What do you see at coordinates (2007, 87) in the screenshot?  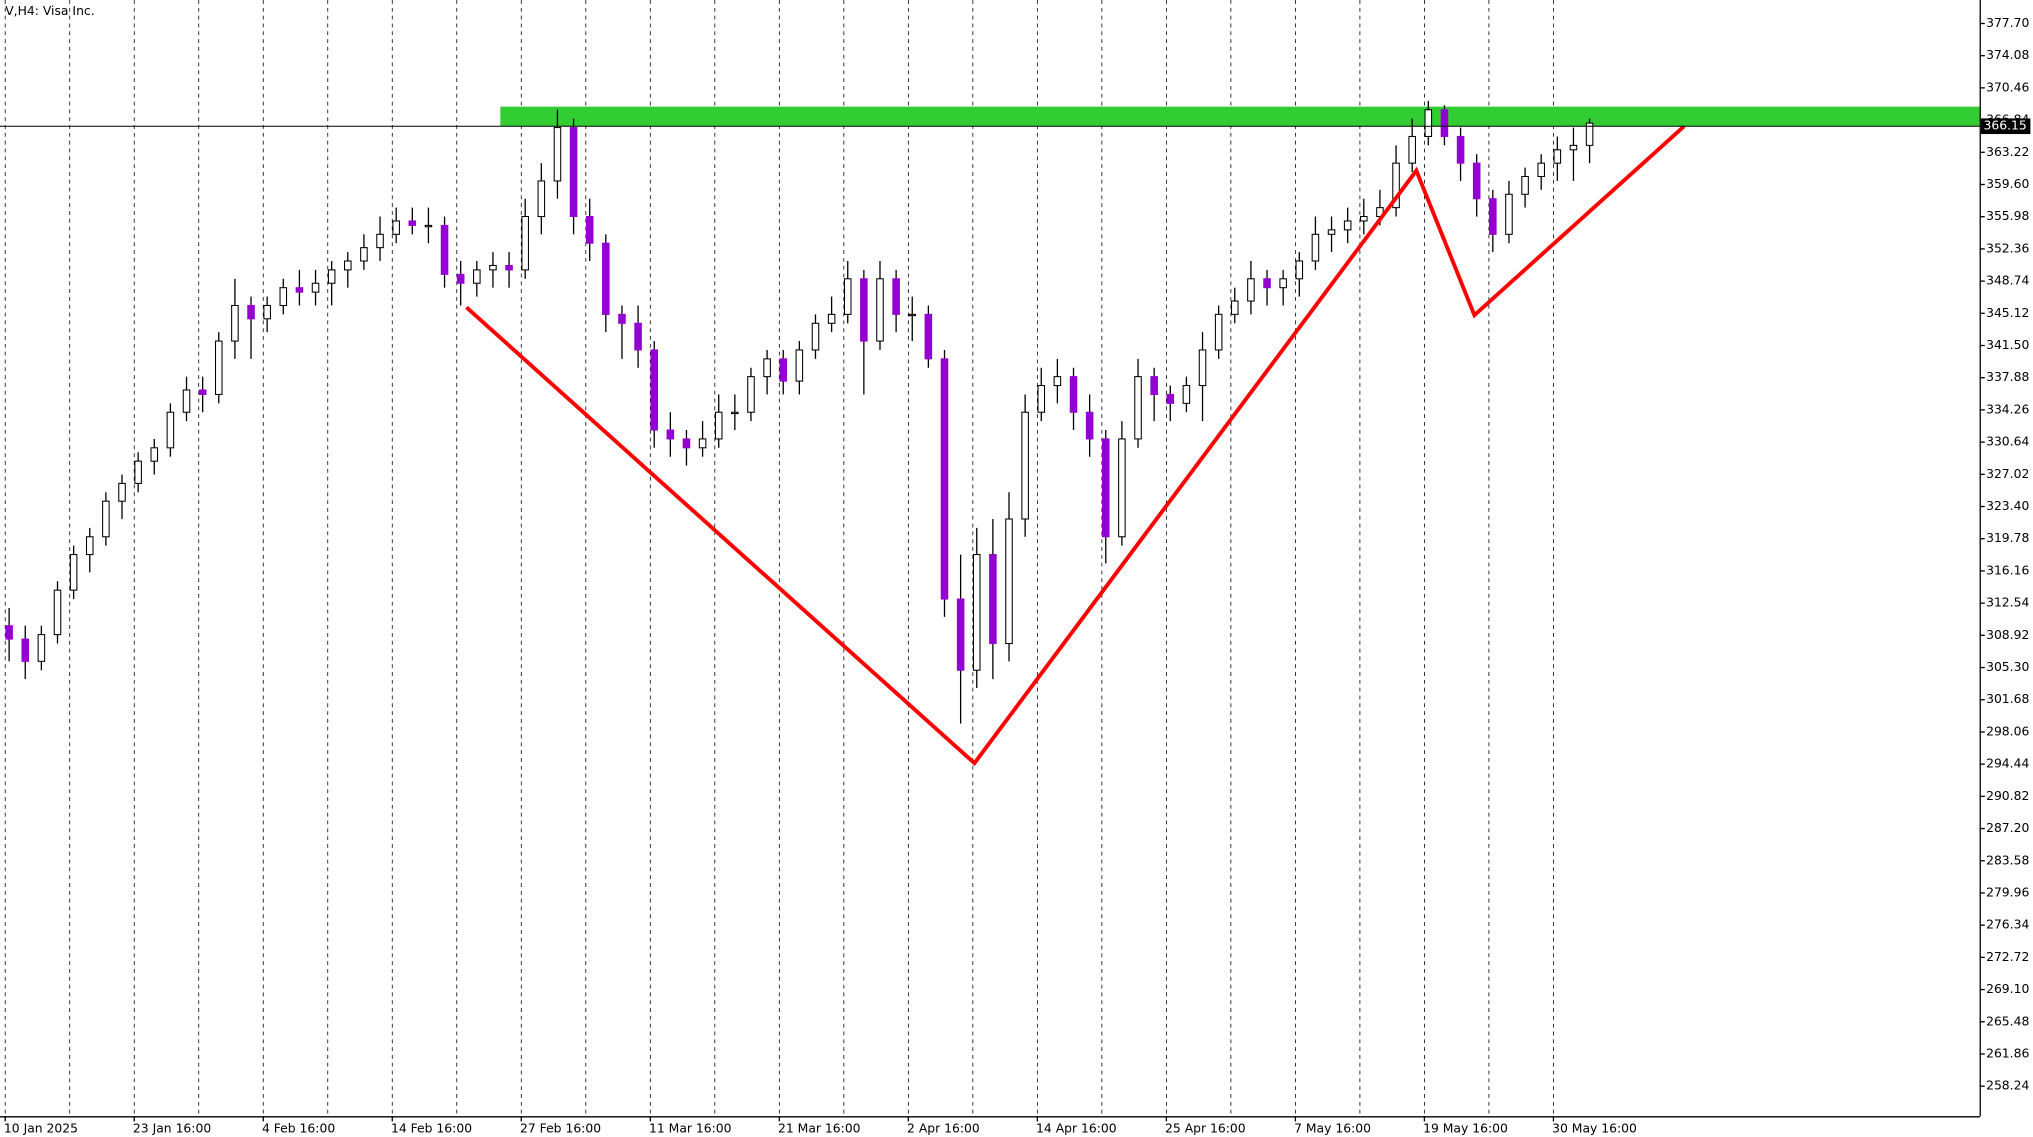 I see `y-tick-label: 370.46` at bounding box center [2007, 87].